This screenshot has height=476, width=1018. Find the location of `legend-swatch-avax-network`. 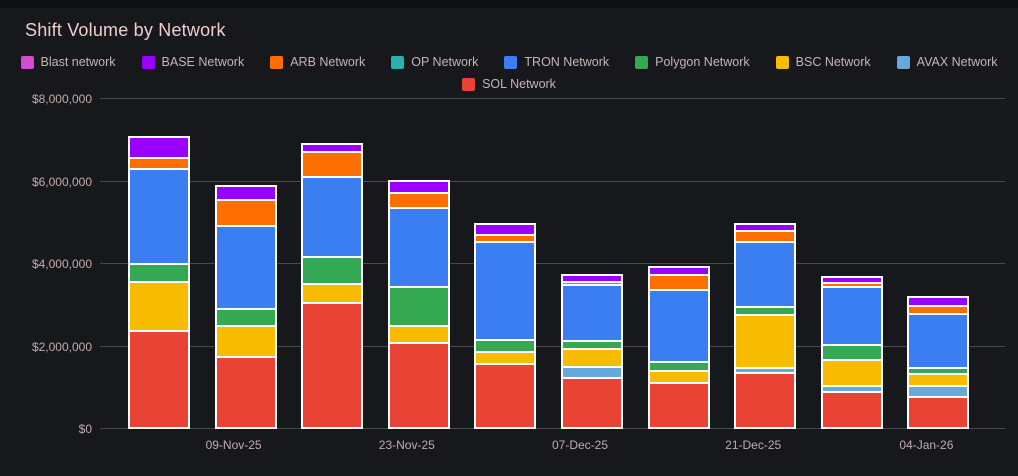

legend-swatch-avax-network is located at coordinates (903, 62).